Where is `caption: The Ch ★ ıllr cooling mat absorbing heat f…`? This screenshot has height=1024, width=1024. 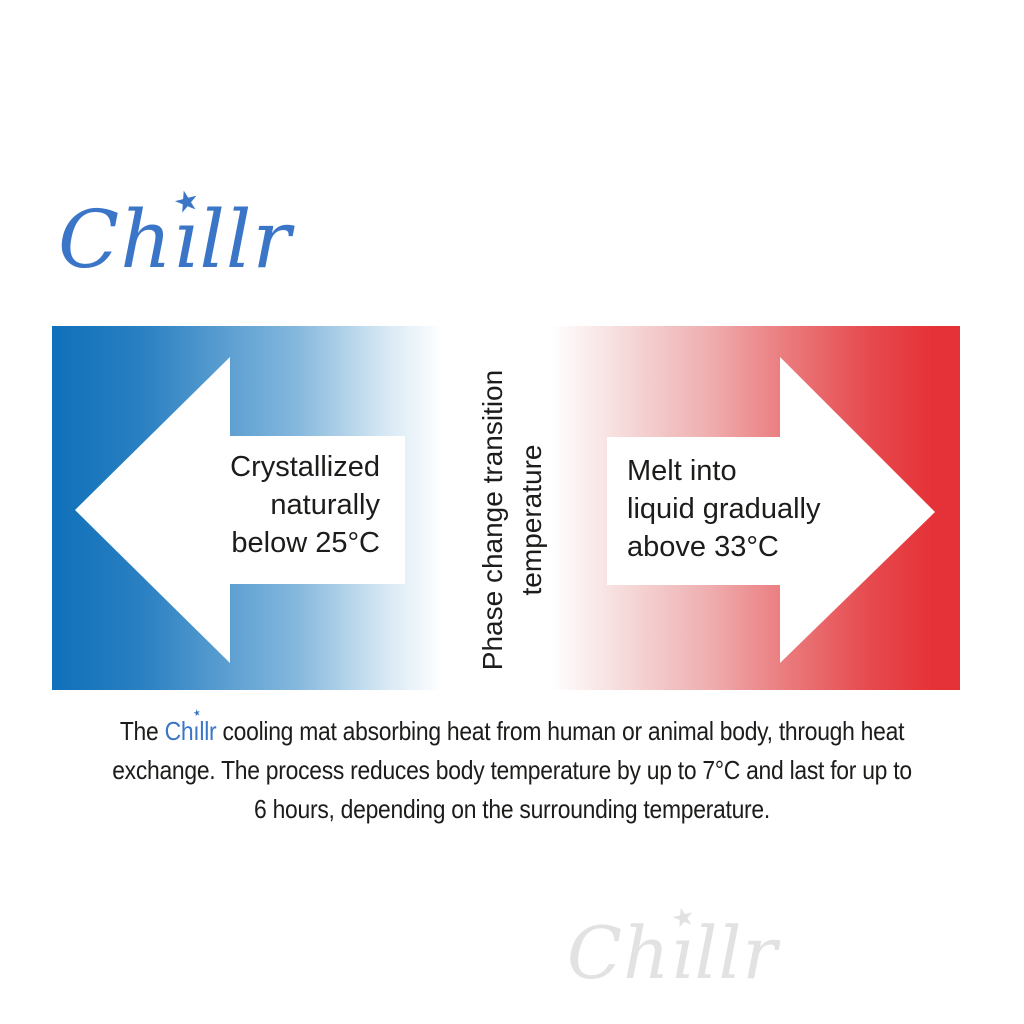
caption: The Ch ★ ıllr cooling mat absorbing heat f… is located at coordinates (511, 768).